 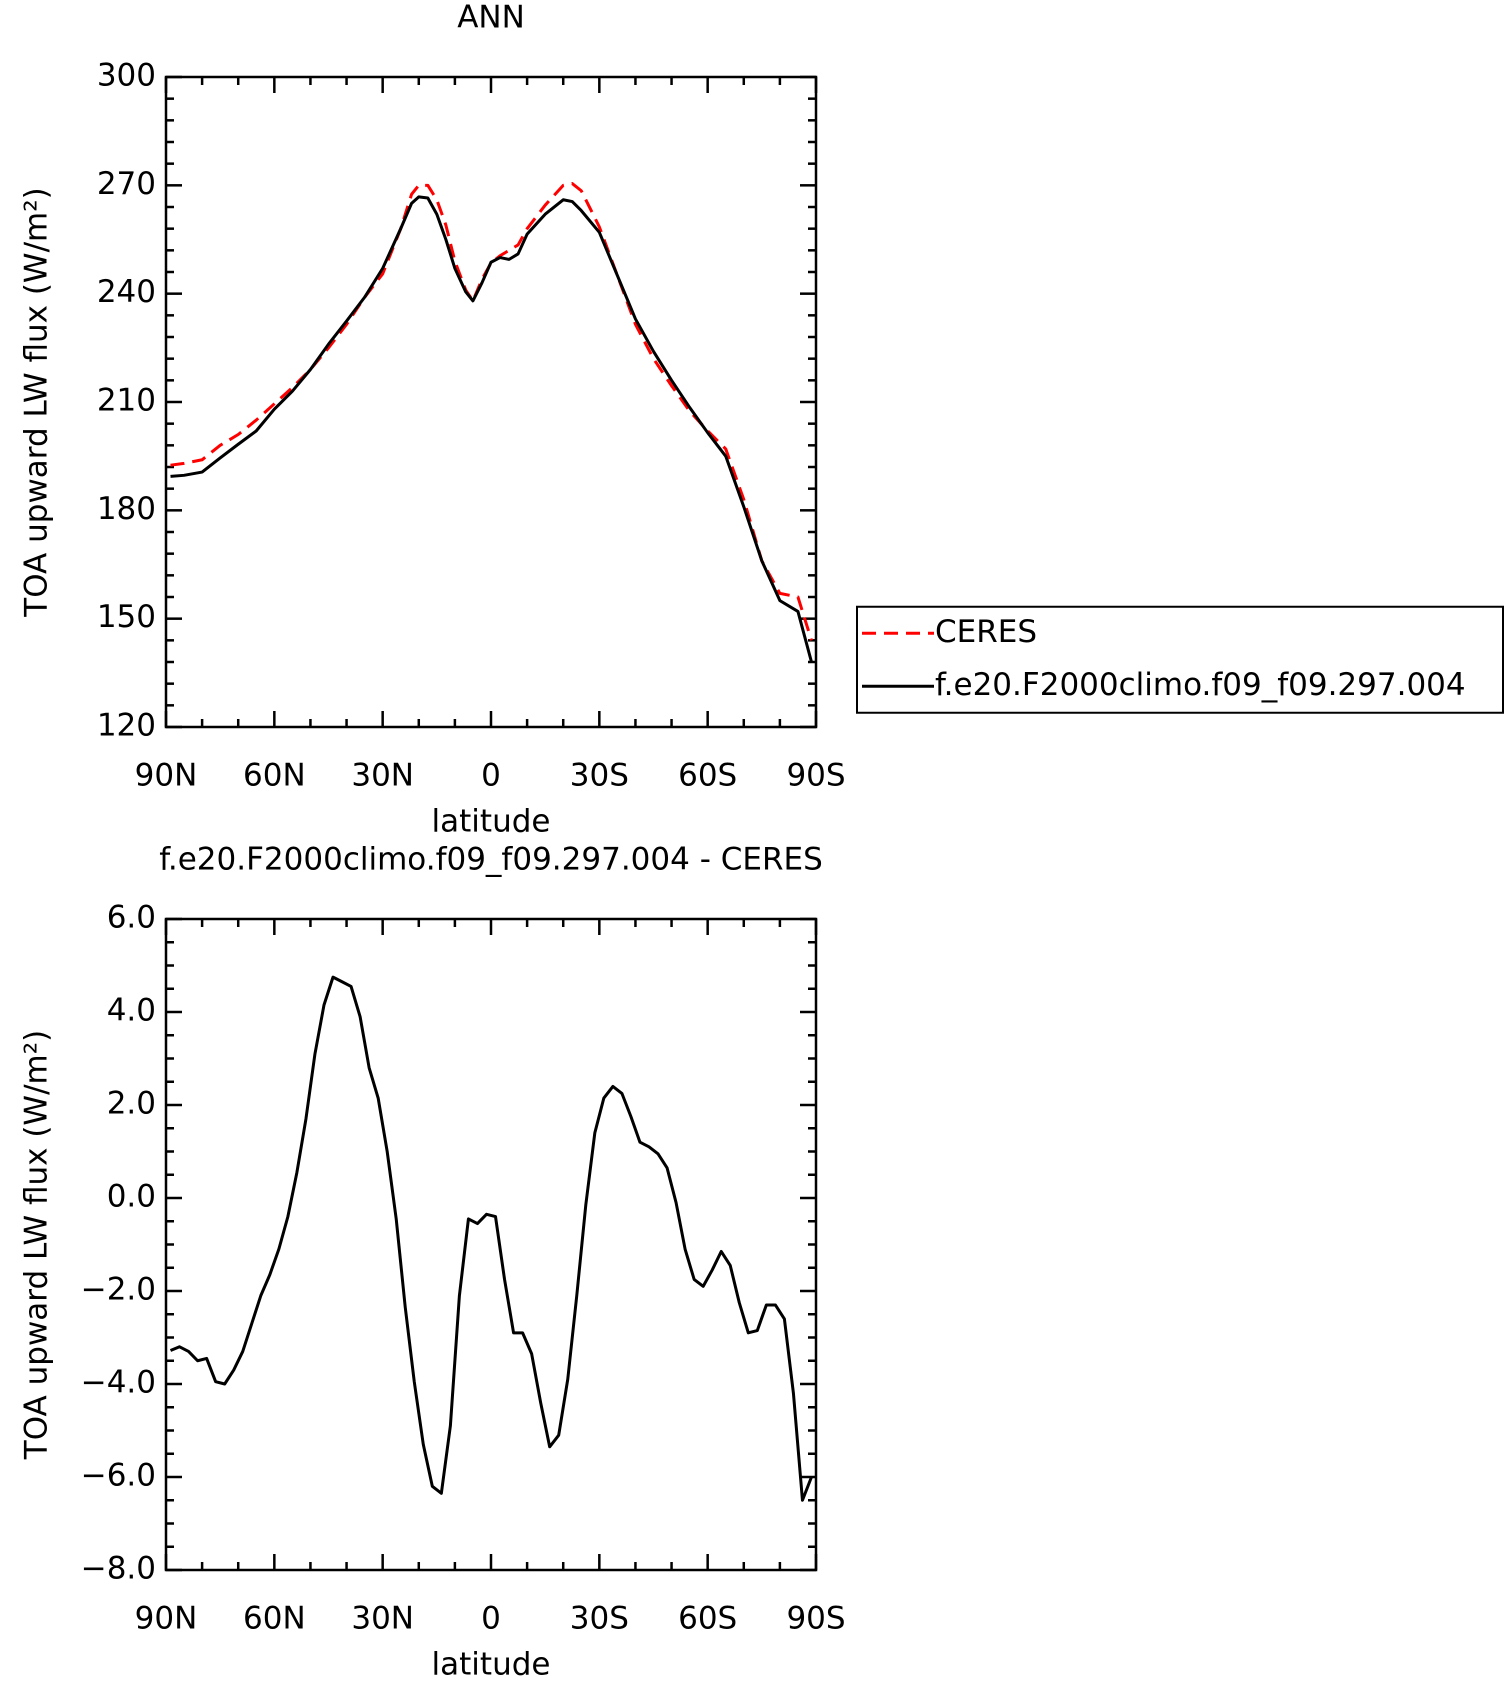 What do you see at coordinates (126, 76) in the screenshot?
I see `y-tick-label: 300` at bounding box center [126, 76].